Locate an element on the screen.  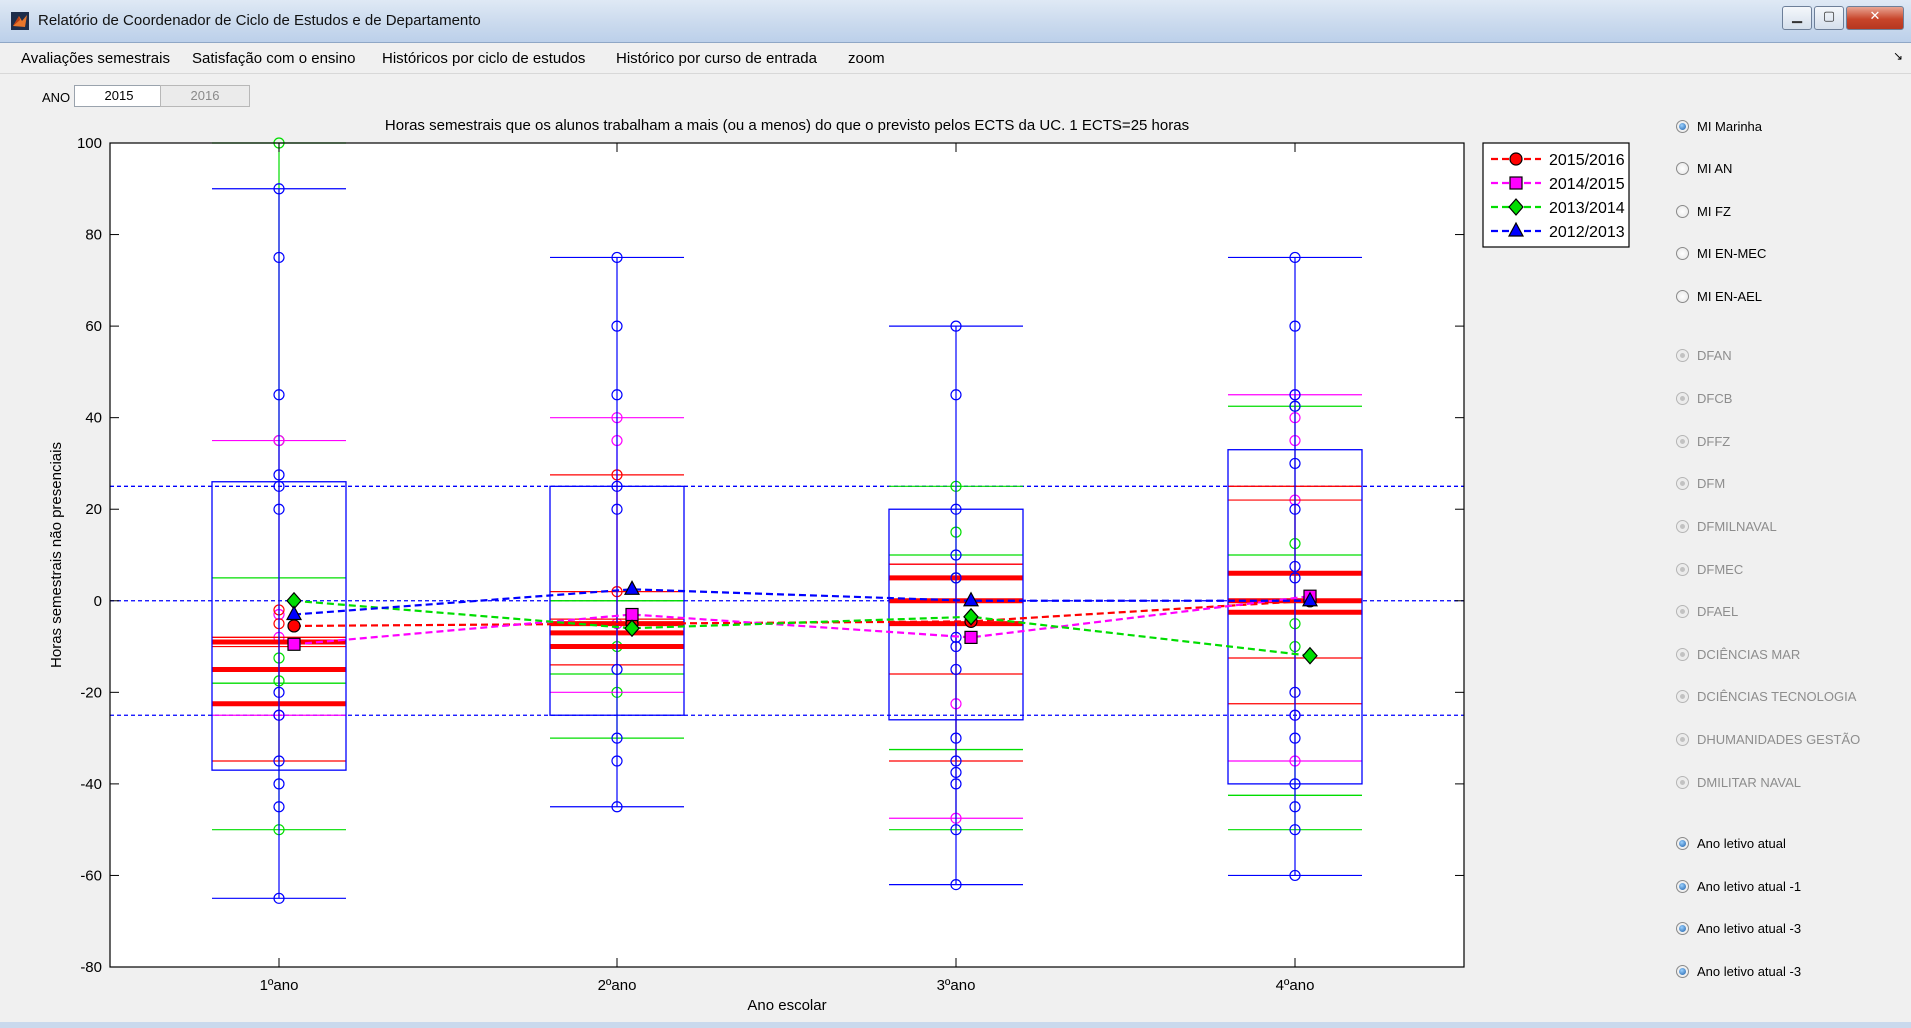
radio-dfm: DFM is located at coordinates (1700, 483).